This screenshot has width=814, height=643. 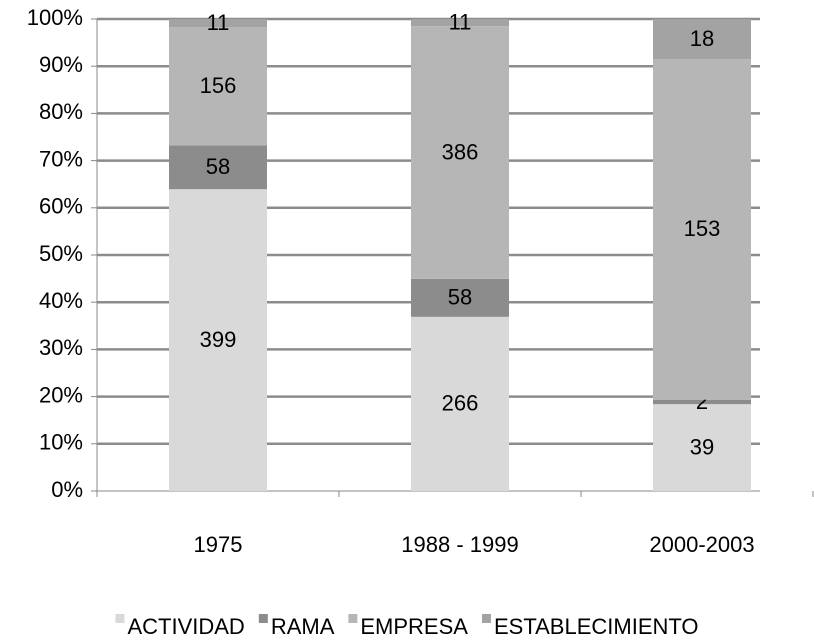 What do you see at coordinates (701, 544) in the screenshot?
I see `x-tick-label: 2000-2003` at bounding box center [701, 544].